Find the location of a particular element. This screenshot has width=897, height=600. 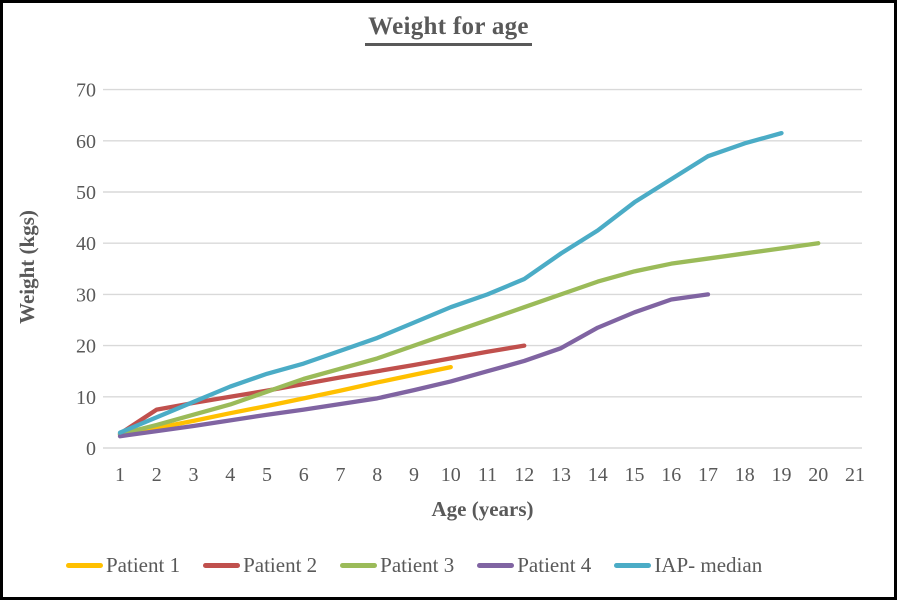

y-tick-label-60: 60 is located at coordinates (86, 142).